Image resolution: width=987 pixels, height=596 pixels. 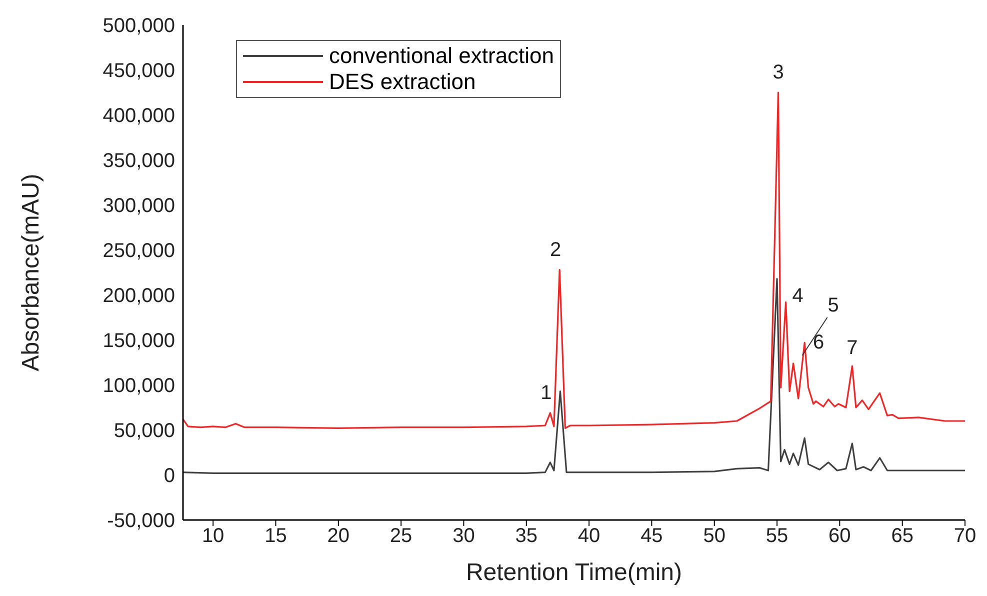 What do you see at coordinates (338, 536) in the screenshot?
I see `x-tick-label: 20` at bounding box center [338, 536].